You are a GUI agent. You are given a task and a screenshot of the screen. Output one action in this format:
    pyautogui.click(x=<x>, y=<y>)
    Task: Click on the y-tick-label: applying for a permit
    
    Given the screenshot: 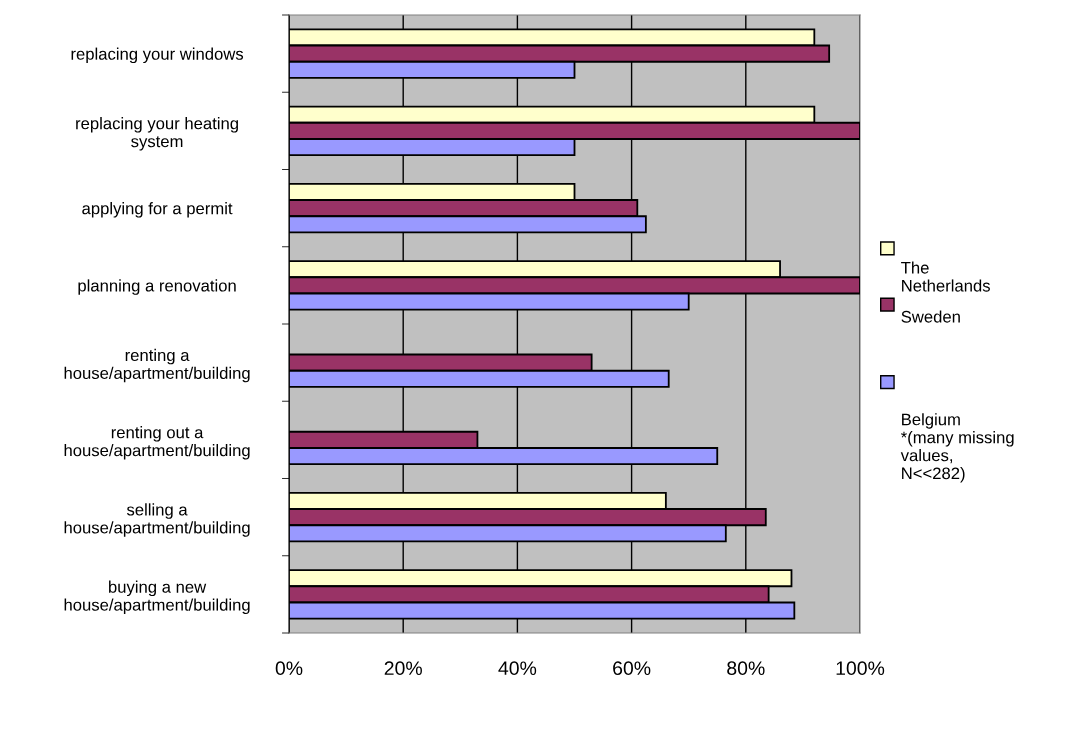 What is the action you would take?
    pyautogui.click(x=157, y=210)
    